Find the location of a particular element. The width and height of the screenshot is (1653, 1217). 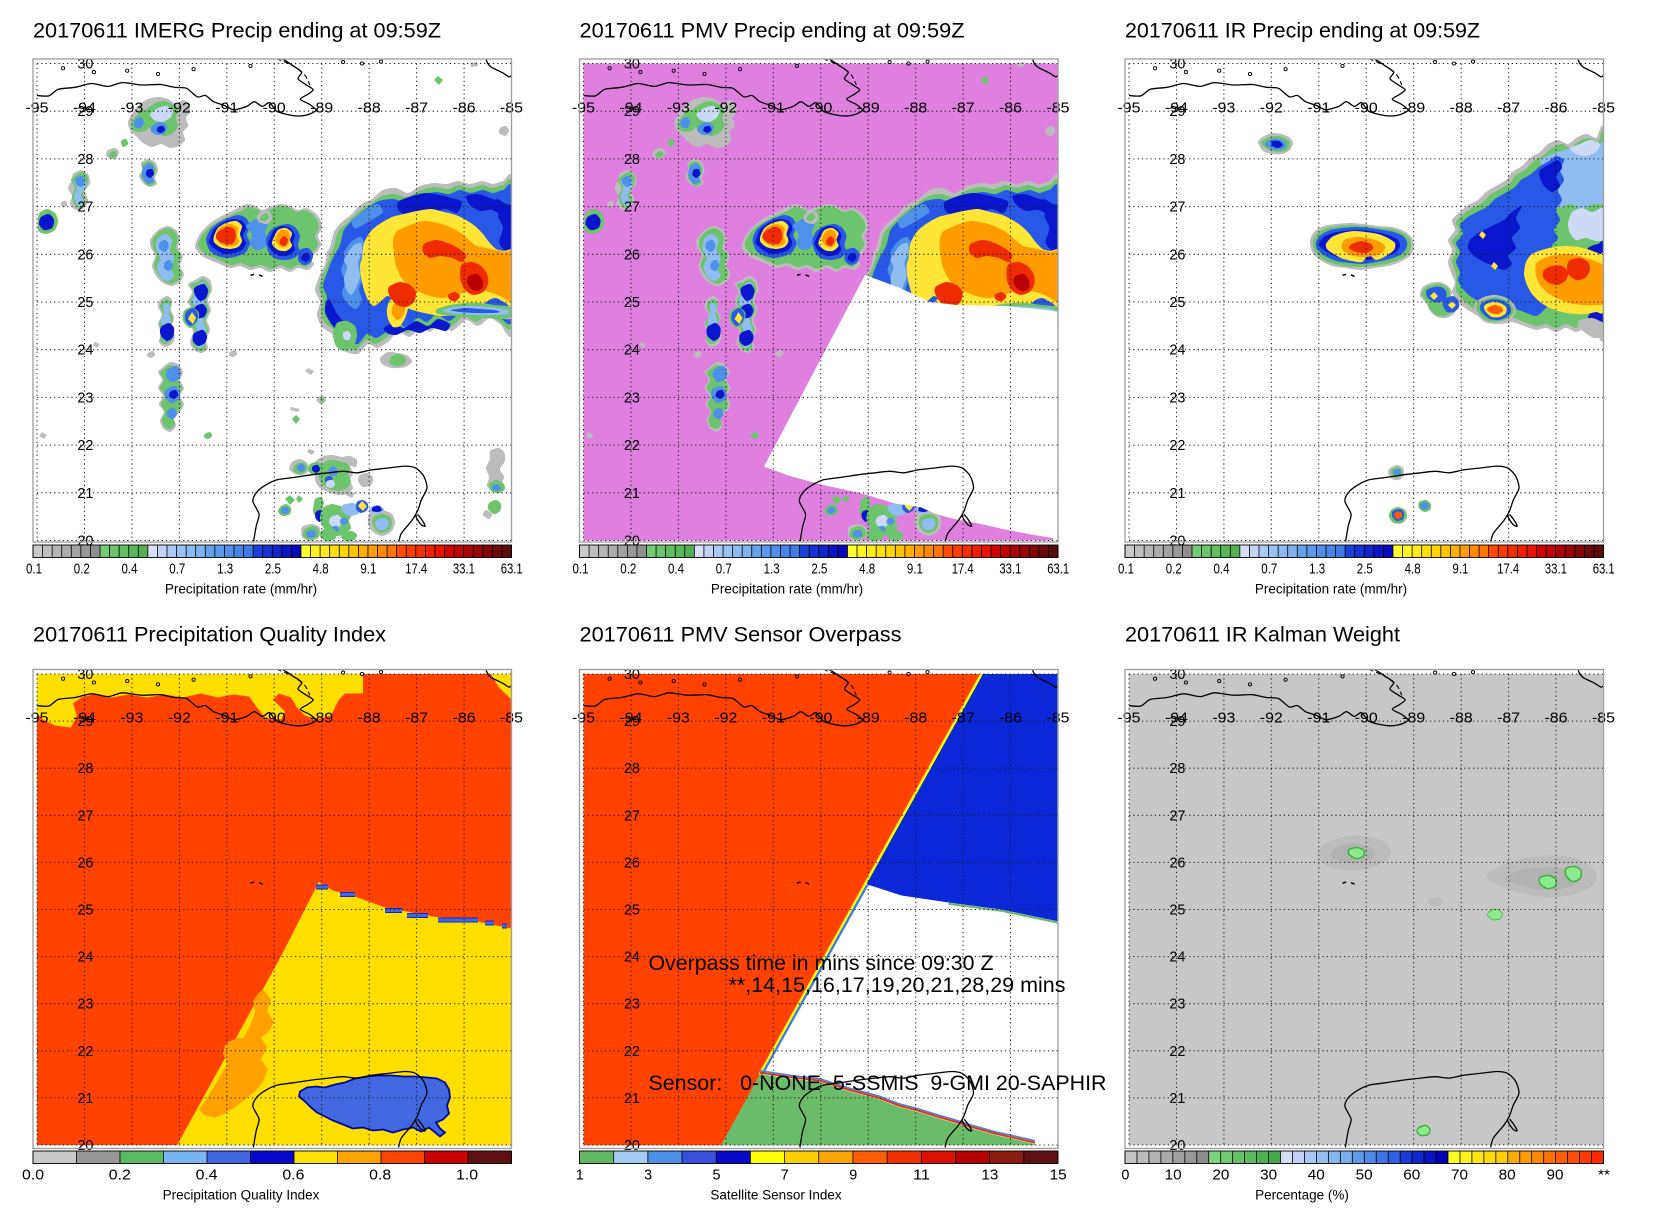

svg-text: Precipitation Quality Index is located at coordinates (241, 1195).